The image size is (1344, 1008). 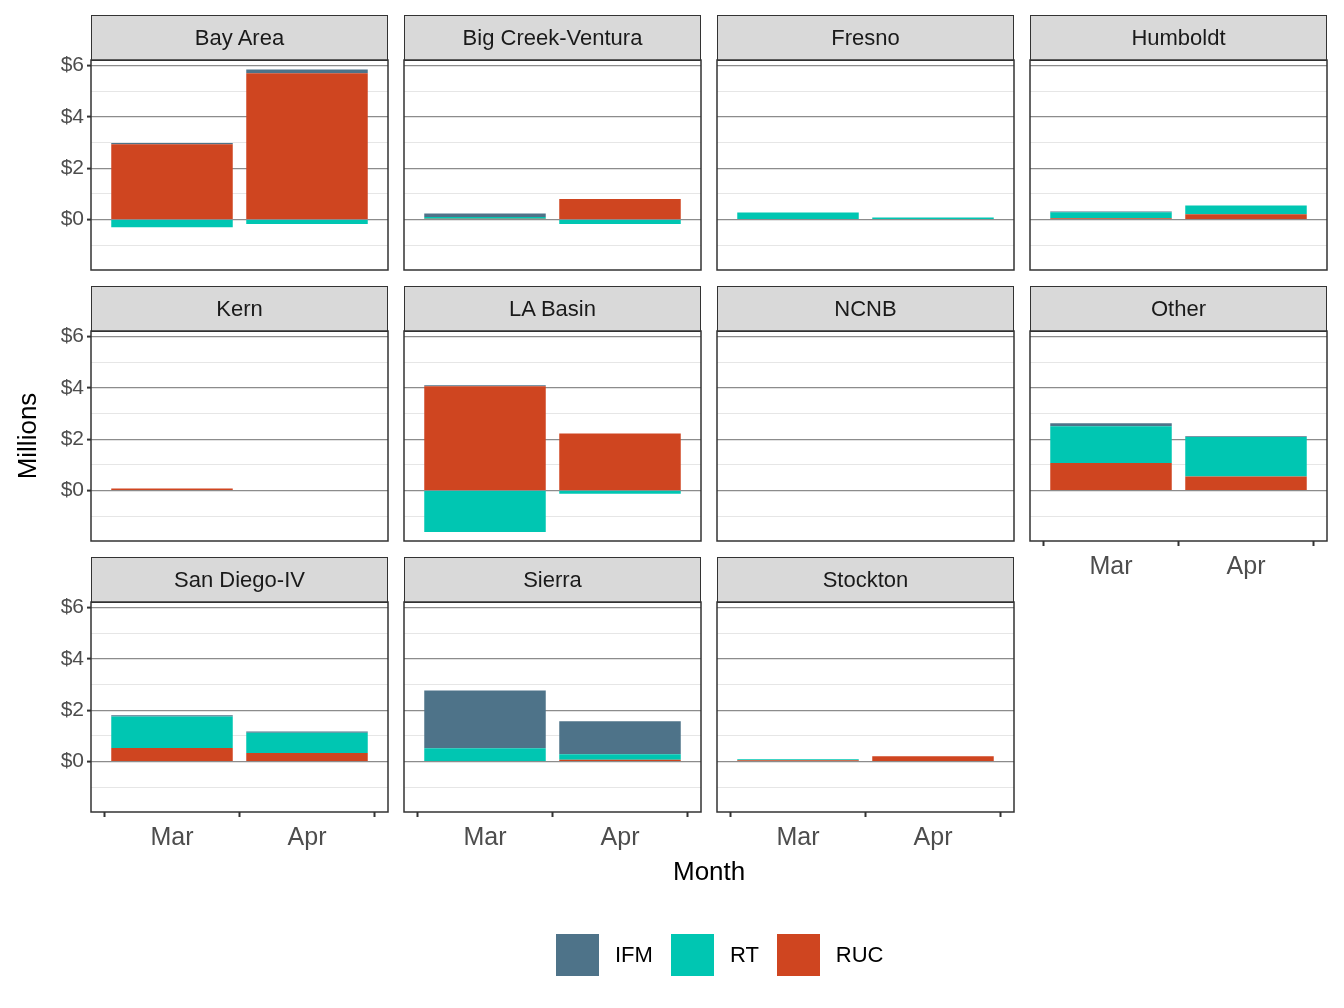 I want to click on x-axis-title: Month, so click(x=709, y=871).